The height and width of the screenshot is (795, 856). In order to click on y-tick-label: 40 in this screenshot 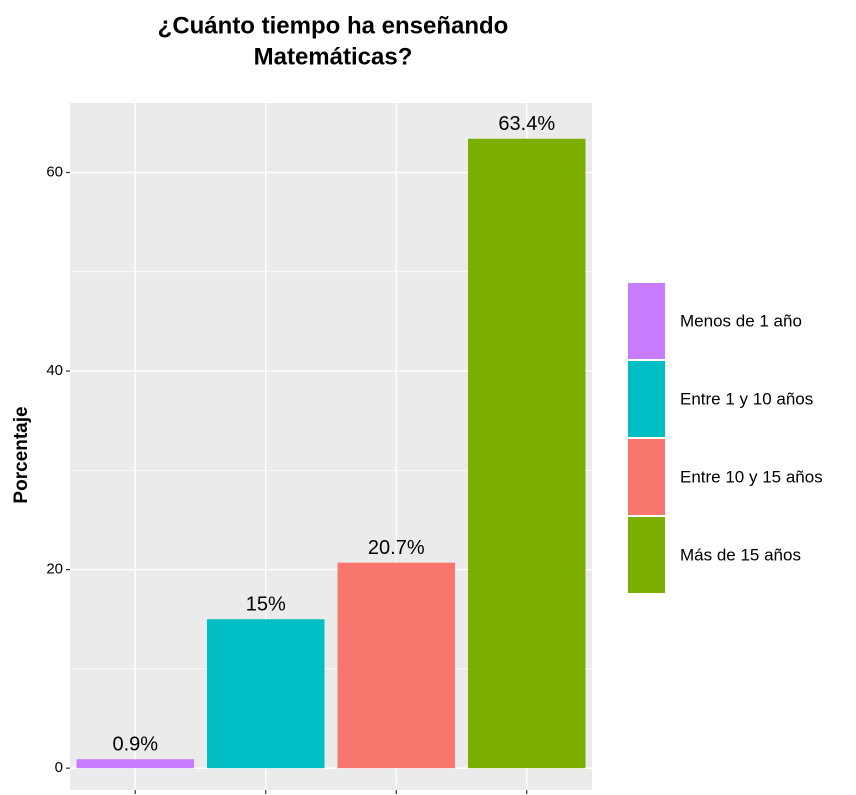, I will do `click(54, 370)`.